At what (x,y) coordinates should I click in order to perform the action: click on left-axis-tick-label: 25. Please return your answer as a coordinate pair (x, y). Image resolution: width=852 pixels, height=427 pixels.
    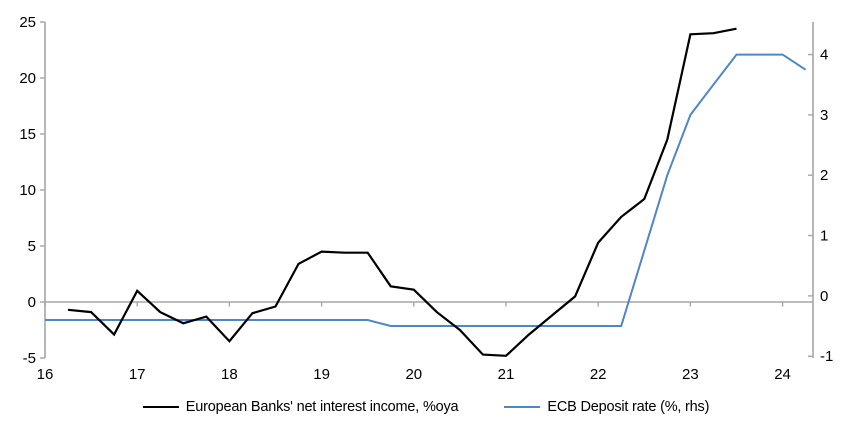
    Looking at the image, I should click on (27, 22).